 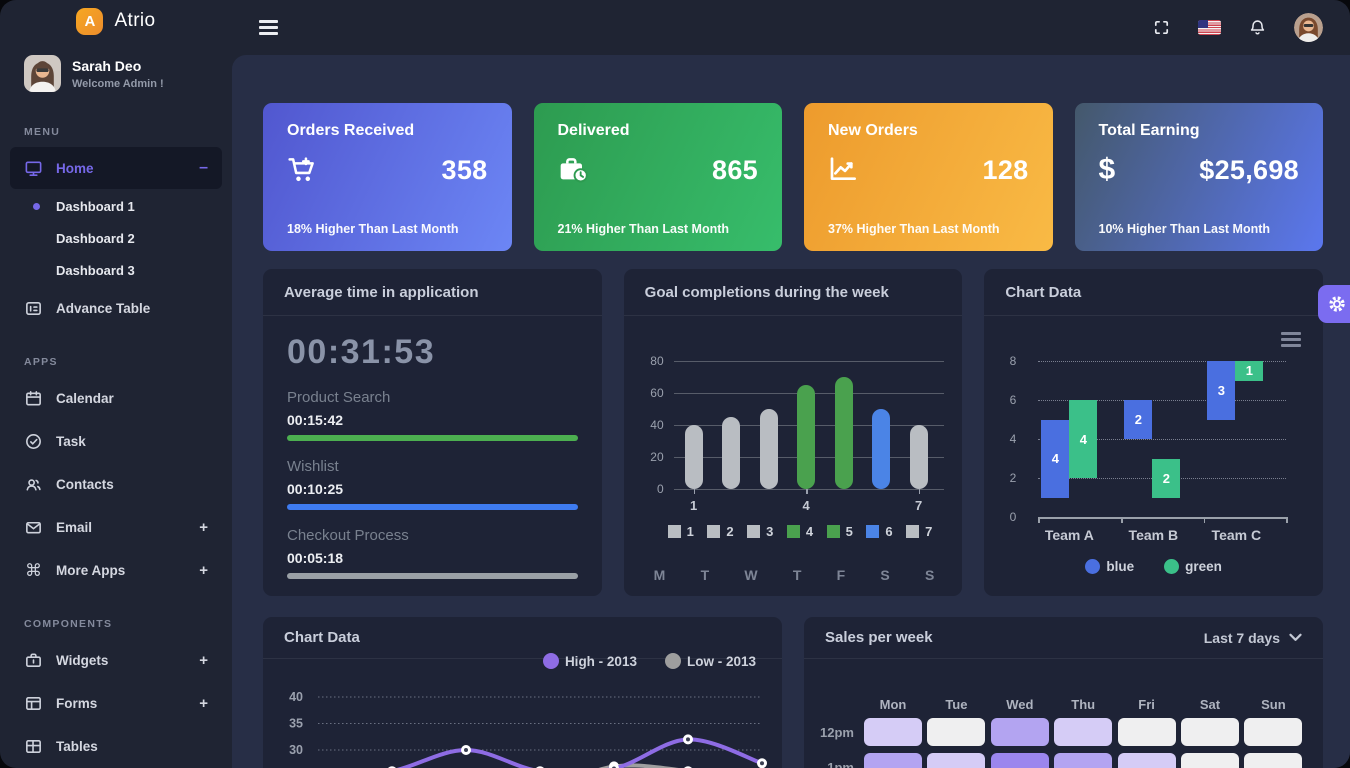 I want to click on legend-item: 5, so click(x=839, y=531).